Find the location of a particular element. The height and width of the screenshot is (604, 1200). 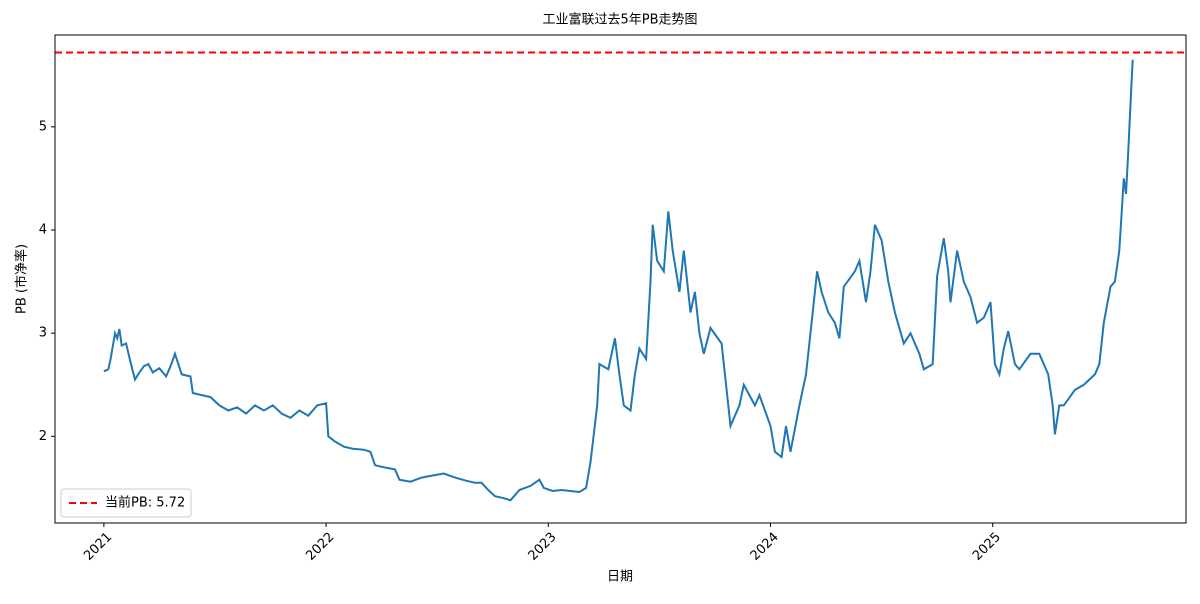

legend: 当前PB: 5.72 is located at coordinates (126, 503).